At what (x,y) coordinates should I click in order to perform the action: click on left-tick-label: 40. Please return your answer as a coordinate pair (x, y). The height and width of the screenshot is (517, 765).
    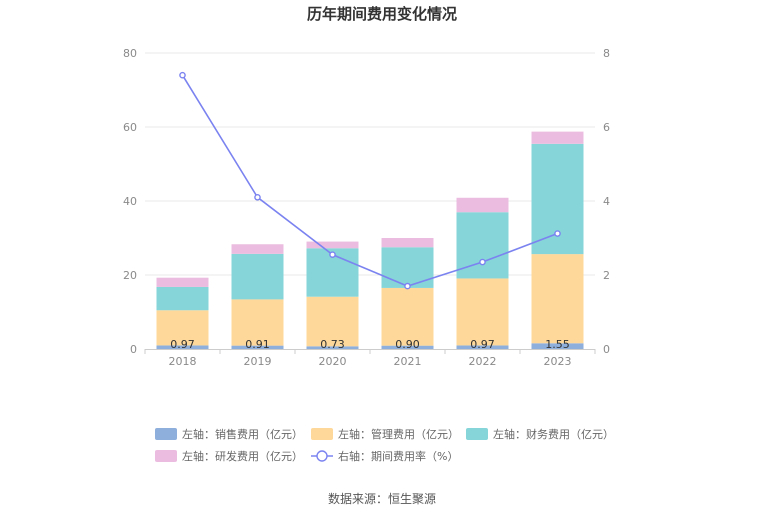
    Looking at the image, I should click on (130, 201).